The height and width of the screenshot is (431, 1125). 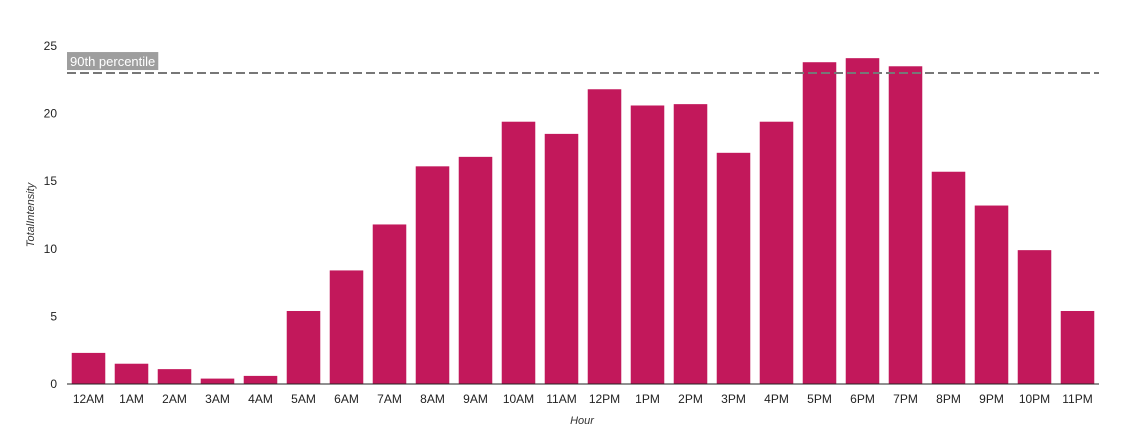 I want to click on bar-10pm, so click(x=1034, y=317).